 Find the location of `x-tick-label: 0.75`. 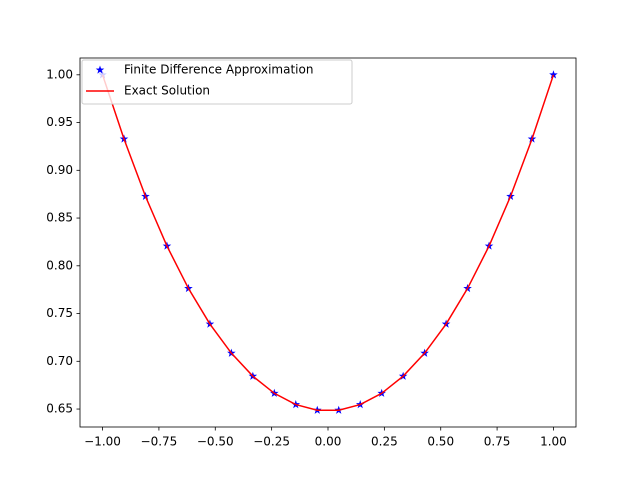

x-tick-label: 0.75 is located at coordinates (497, 442).